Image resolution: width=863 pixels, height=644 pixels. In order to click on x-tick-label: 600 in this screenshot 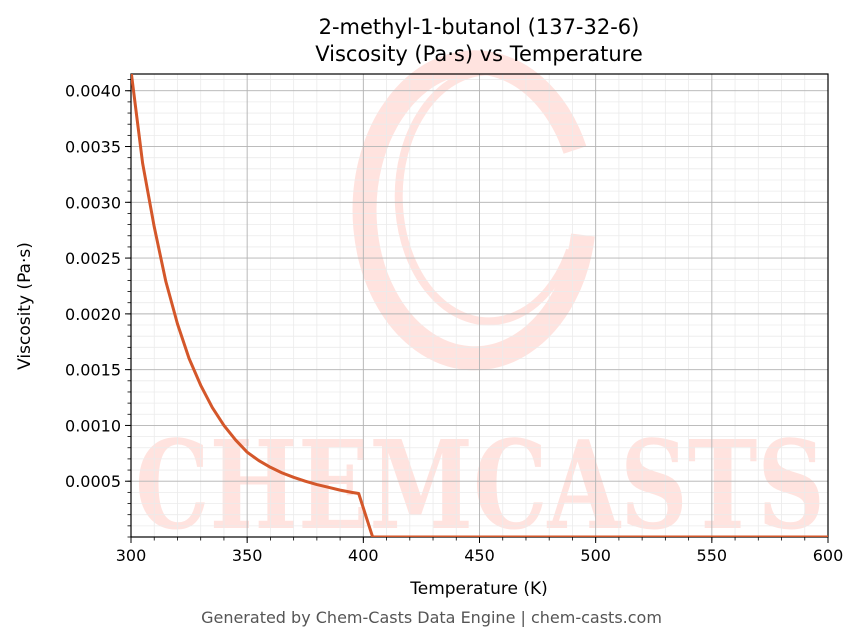, I will do `click(828, 555)`.